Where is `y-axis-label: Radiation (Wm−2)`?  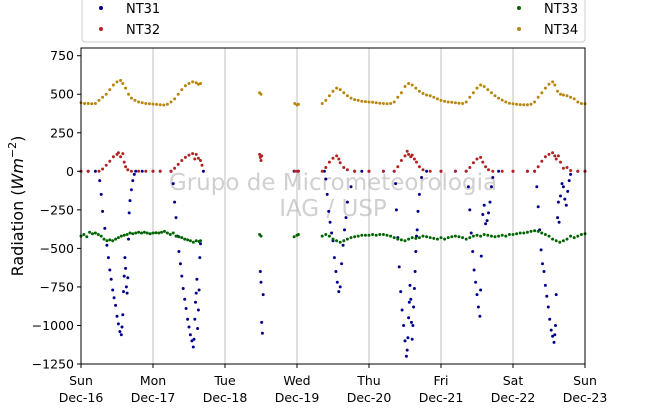
y-axis-label: Radiation (Wm−2) is located at coordinates (16, 206).